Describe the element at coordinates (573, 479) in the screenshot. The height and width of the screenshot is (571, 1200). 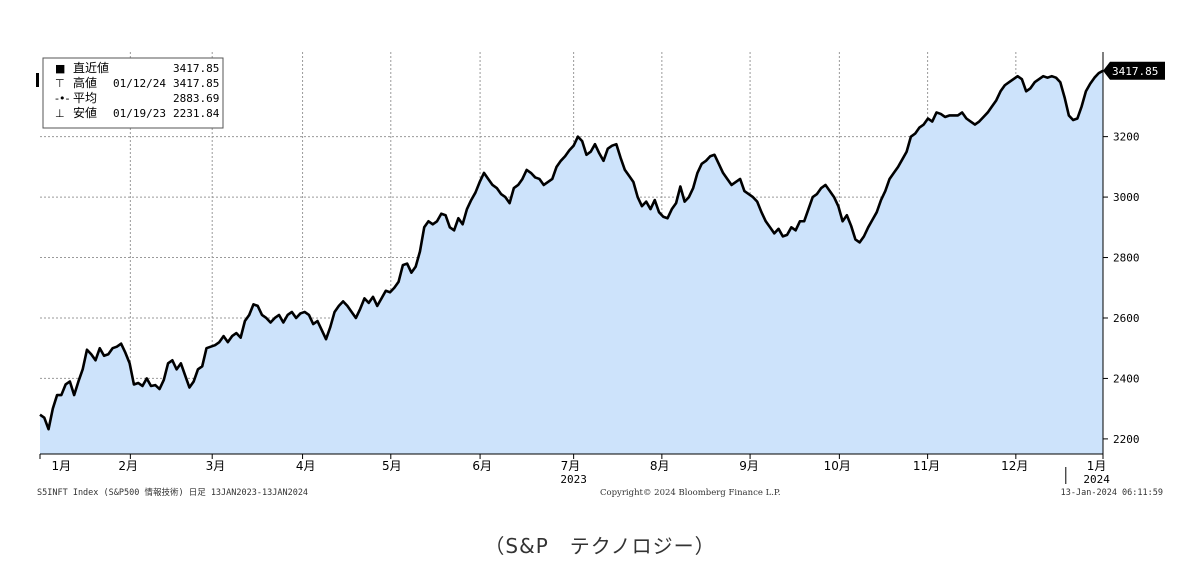
I see `x-year-label: 2023` at that location.